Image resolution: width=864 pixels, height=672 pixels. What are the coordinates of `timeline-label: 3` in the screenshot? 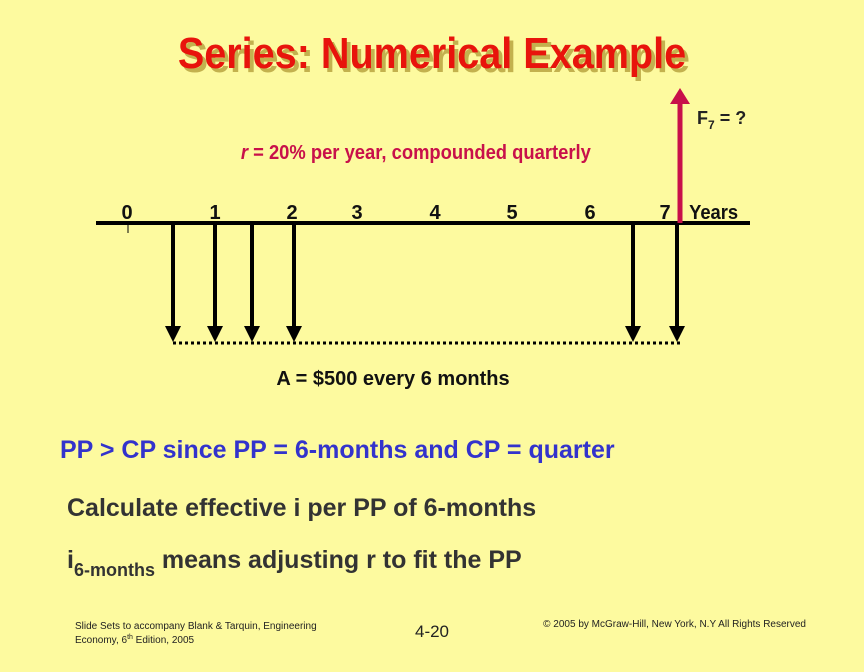 It's located at (356, 213).